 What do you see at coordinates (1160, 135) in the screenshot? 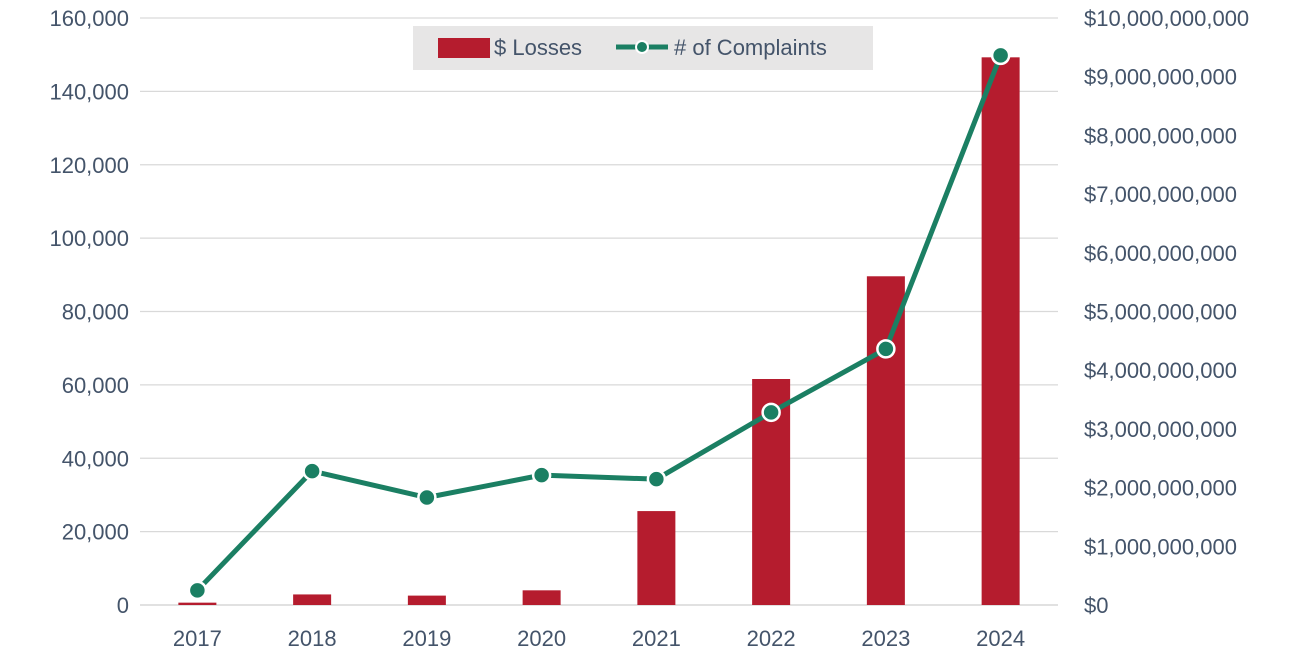
I see `right-tick-label: $8,000,000,000` at bounding box center [1160, 135].